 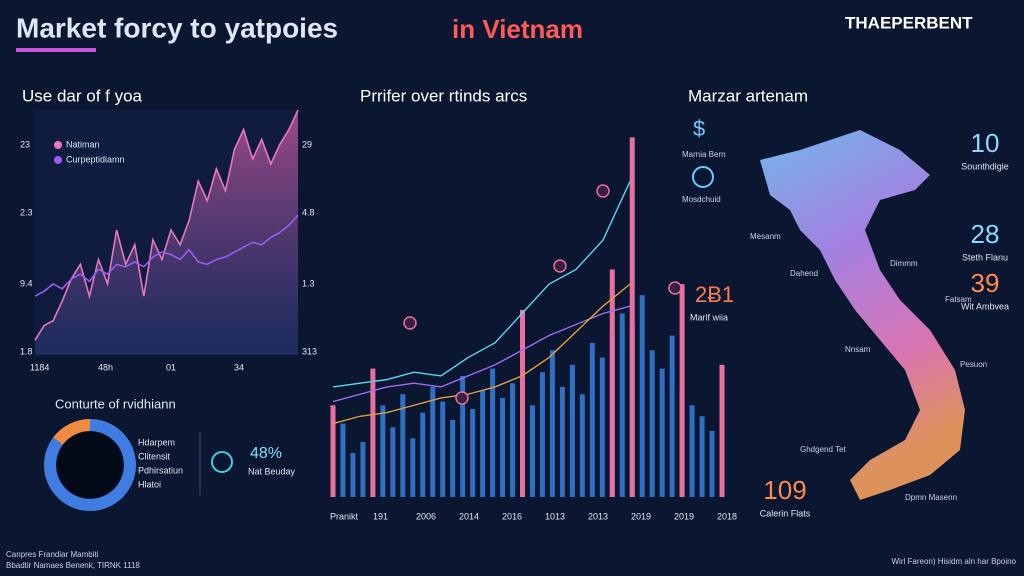 What do you see at coordinates (83, 144) in the screenshot?
I see `legend-label: Natiman` at bounding box center [83, 144].